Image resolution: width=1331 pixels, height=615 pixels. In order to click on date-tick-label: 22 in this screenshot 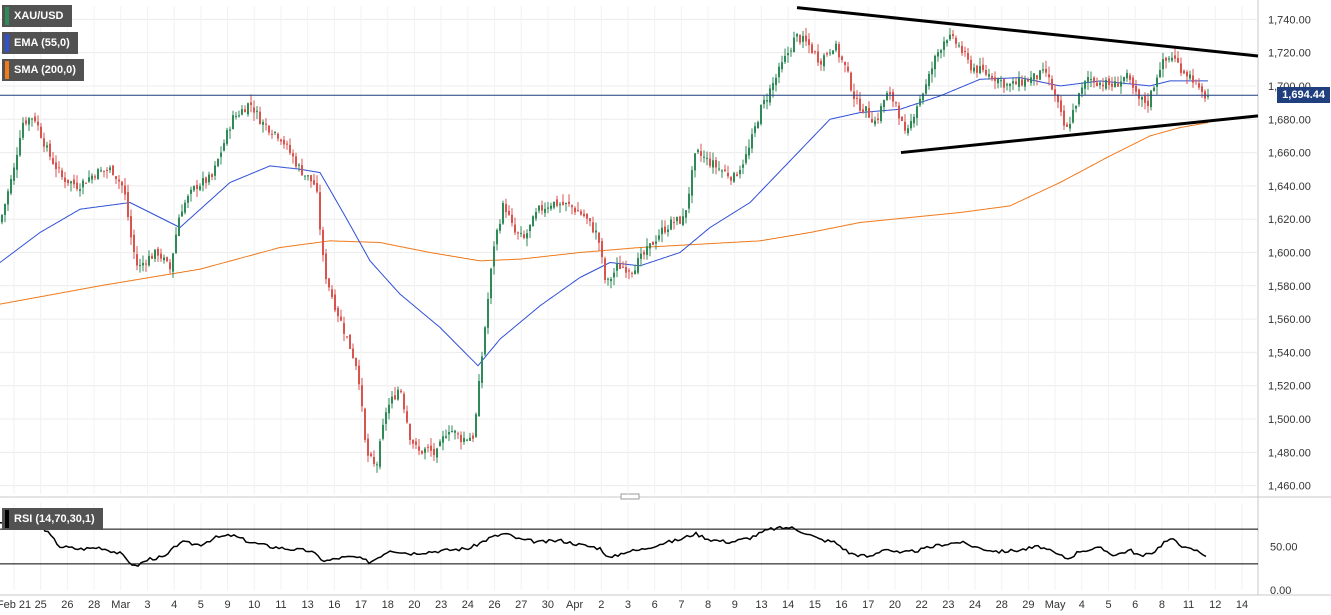, I will do `click(922, 605)`.